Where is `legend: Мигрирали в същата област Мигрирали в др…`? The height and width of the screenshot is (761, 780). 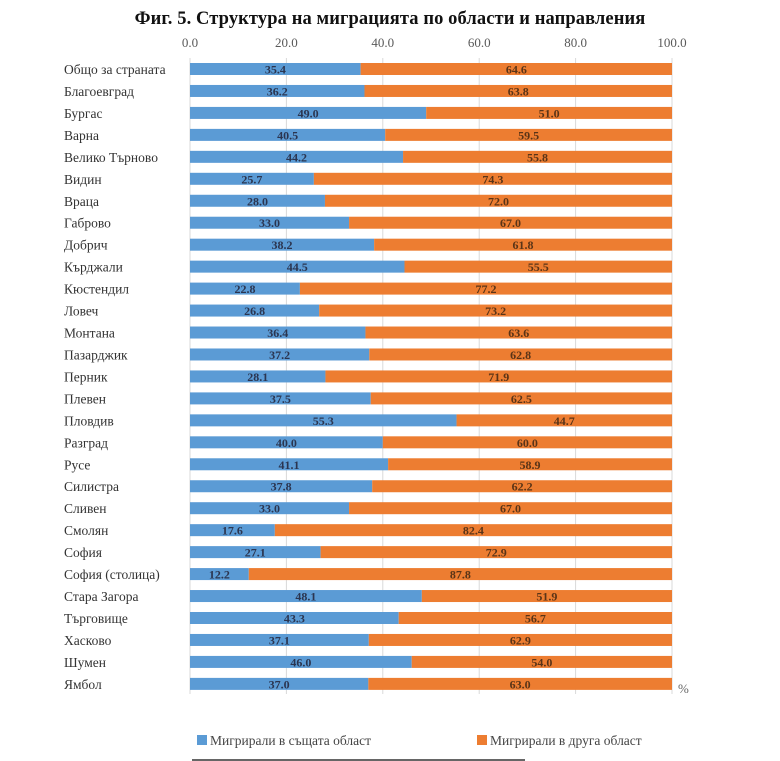 legend: Мигрирали в същата област Мигрирали в др… is located at coordinates (419, 740).